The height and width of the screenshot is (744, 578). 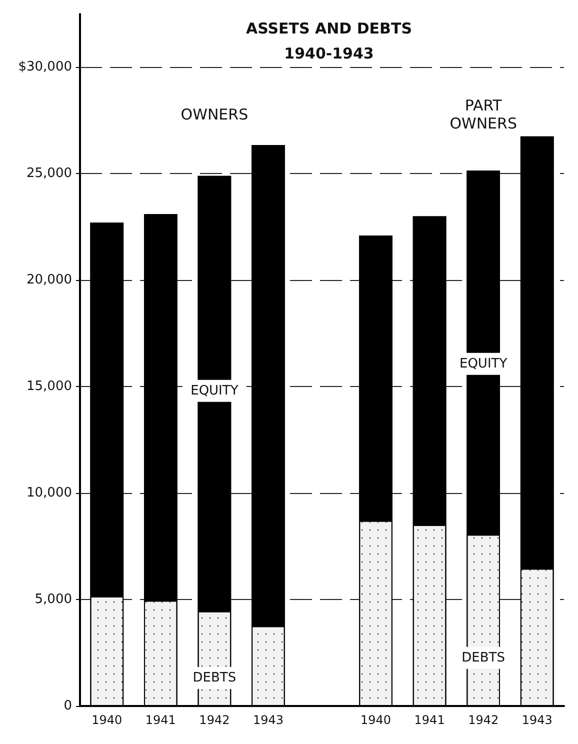 What do you see at coordinates (53, 600) in the screenshot?
I see `y-tick-label: 5,000` at bounding box center [53, 600].